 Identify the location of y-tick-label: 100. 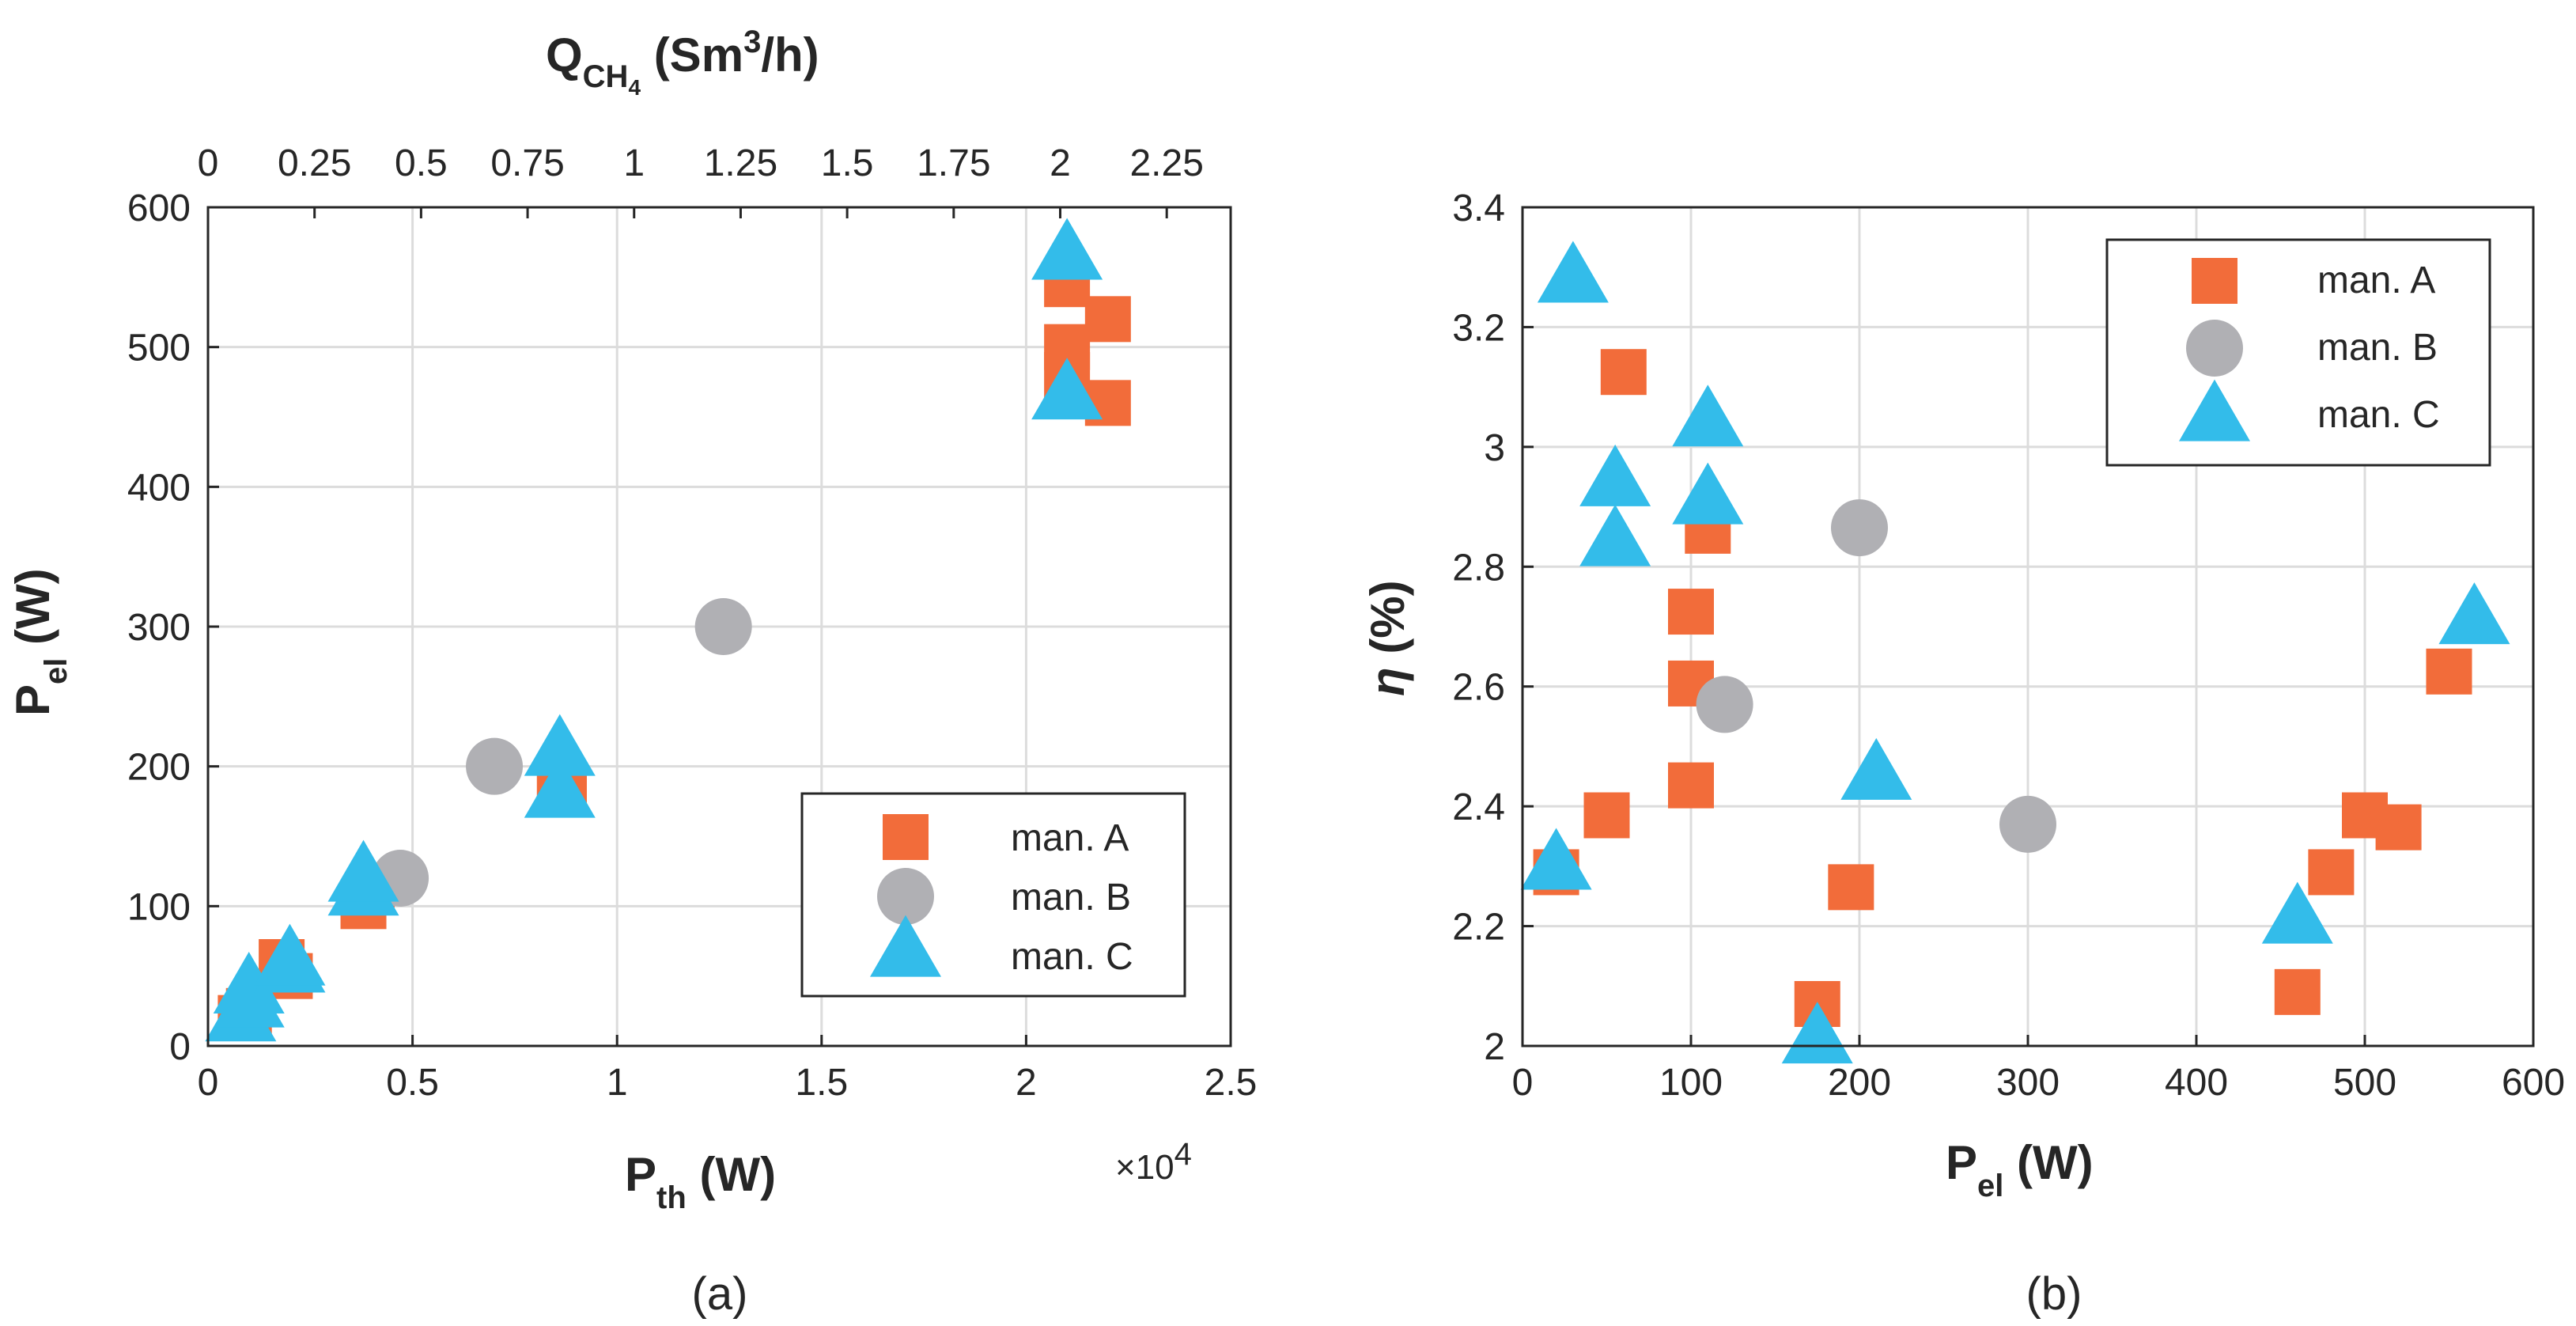
(159, 907).